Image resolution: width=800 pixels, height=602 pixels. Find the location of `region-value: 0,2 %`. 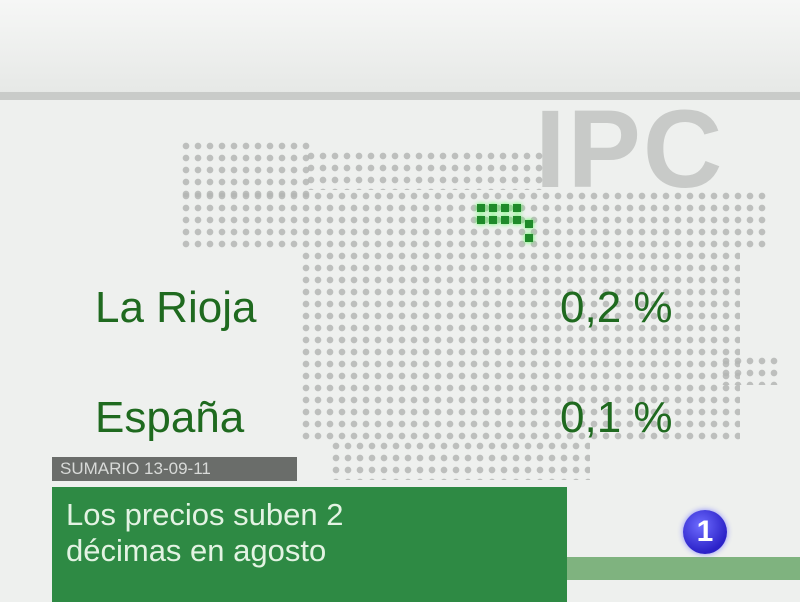

region-value: 0,2 % is located at coordinates (616, 307).